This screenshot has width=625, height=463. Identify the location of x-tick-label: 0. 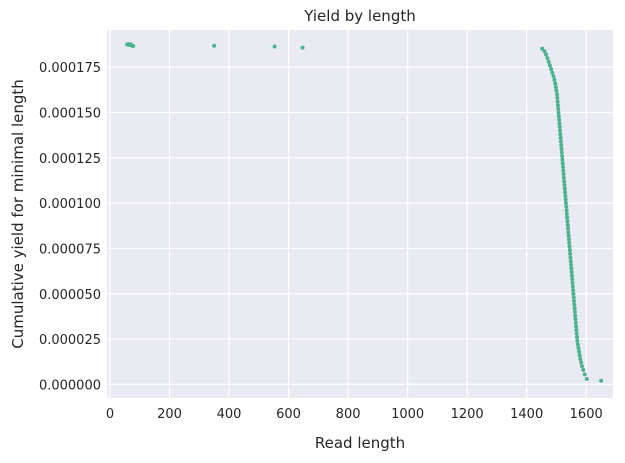
(110, 414).